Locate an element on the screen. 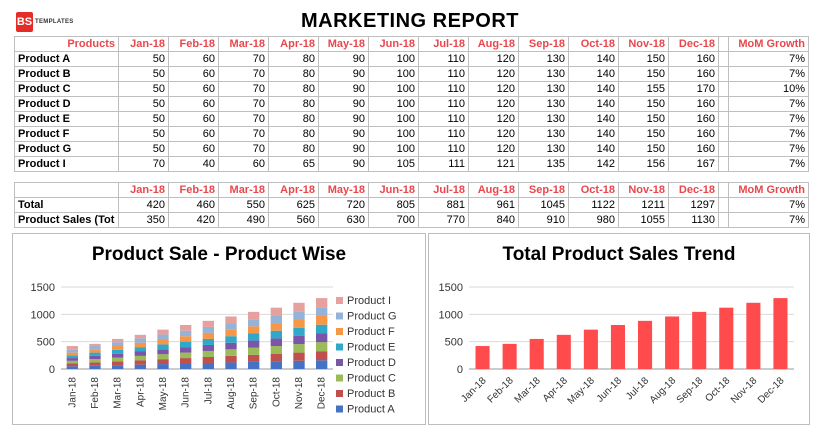 The width and height of the screenshot is (820, 433). value-cell: 490 is located at coordinates (243, 220).